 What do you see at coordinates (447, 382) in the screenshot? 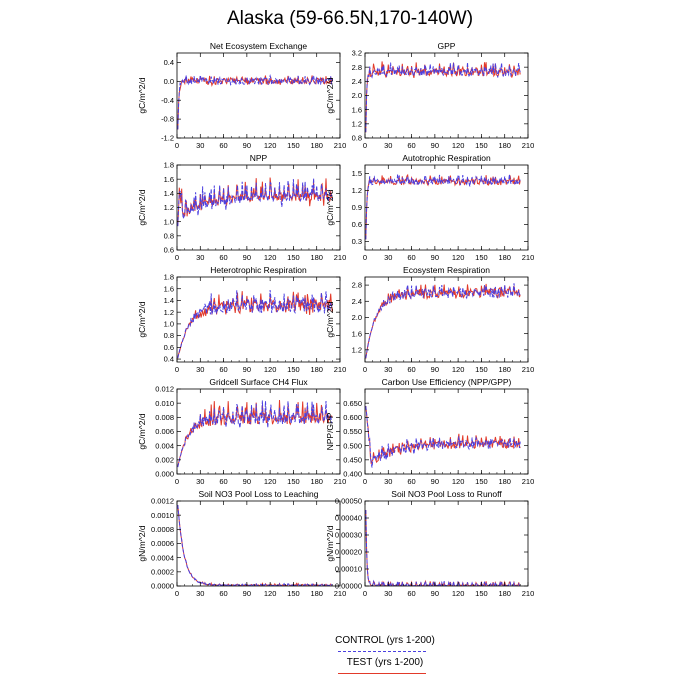
I see `chart-title: Carbon Use Efficiency (NPP/GPP)` at bounding box center [447, 382].